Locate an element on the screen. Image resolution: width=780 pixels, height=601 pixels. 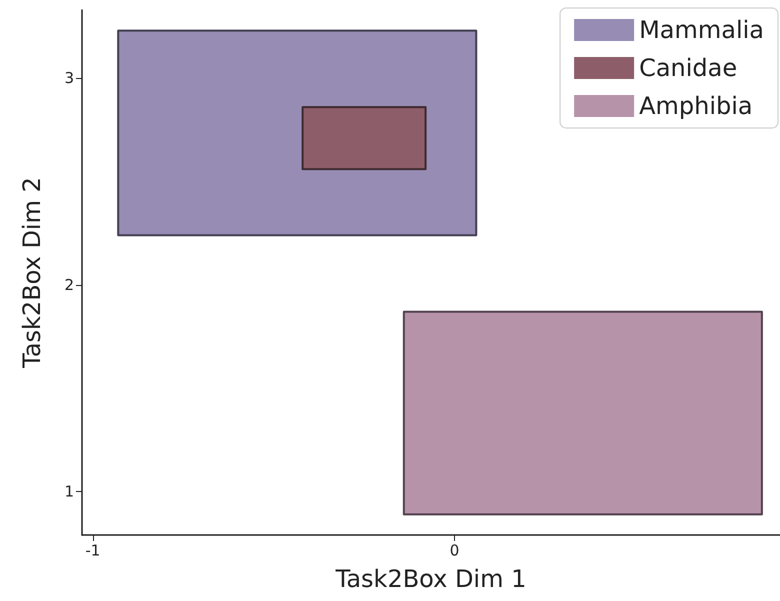
y-tick-label: 3 is located at coordinates (69, 78).